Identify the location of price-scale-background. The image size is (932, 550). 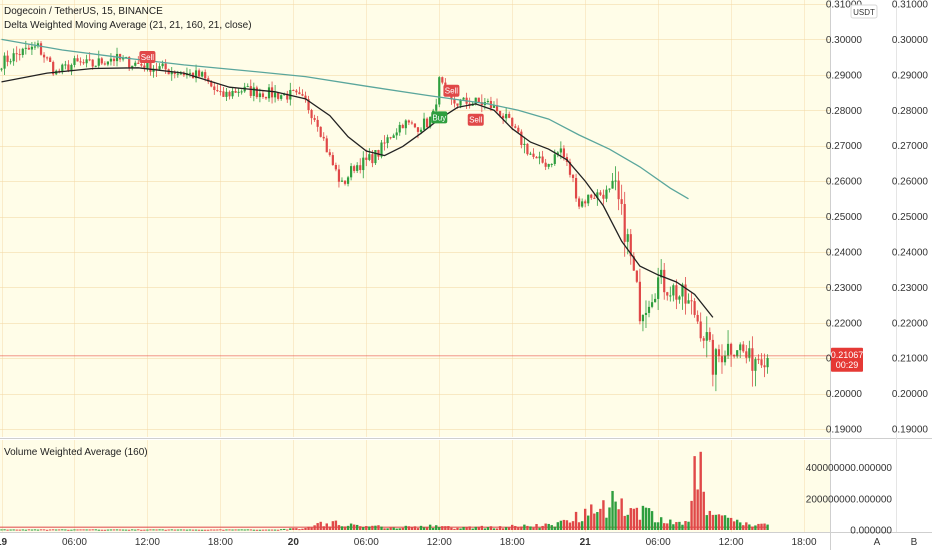
(881, 266).